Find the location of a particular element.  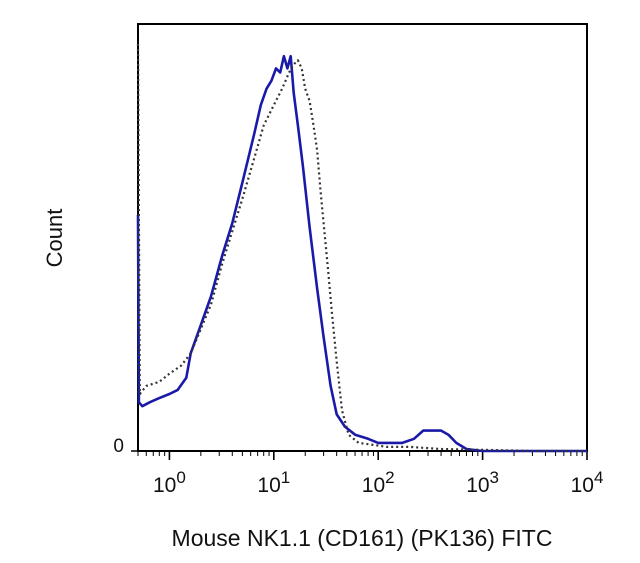

y-axis-label: Count is located at coordinates (54, 238).